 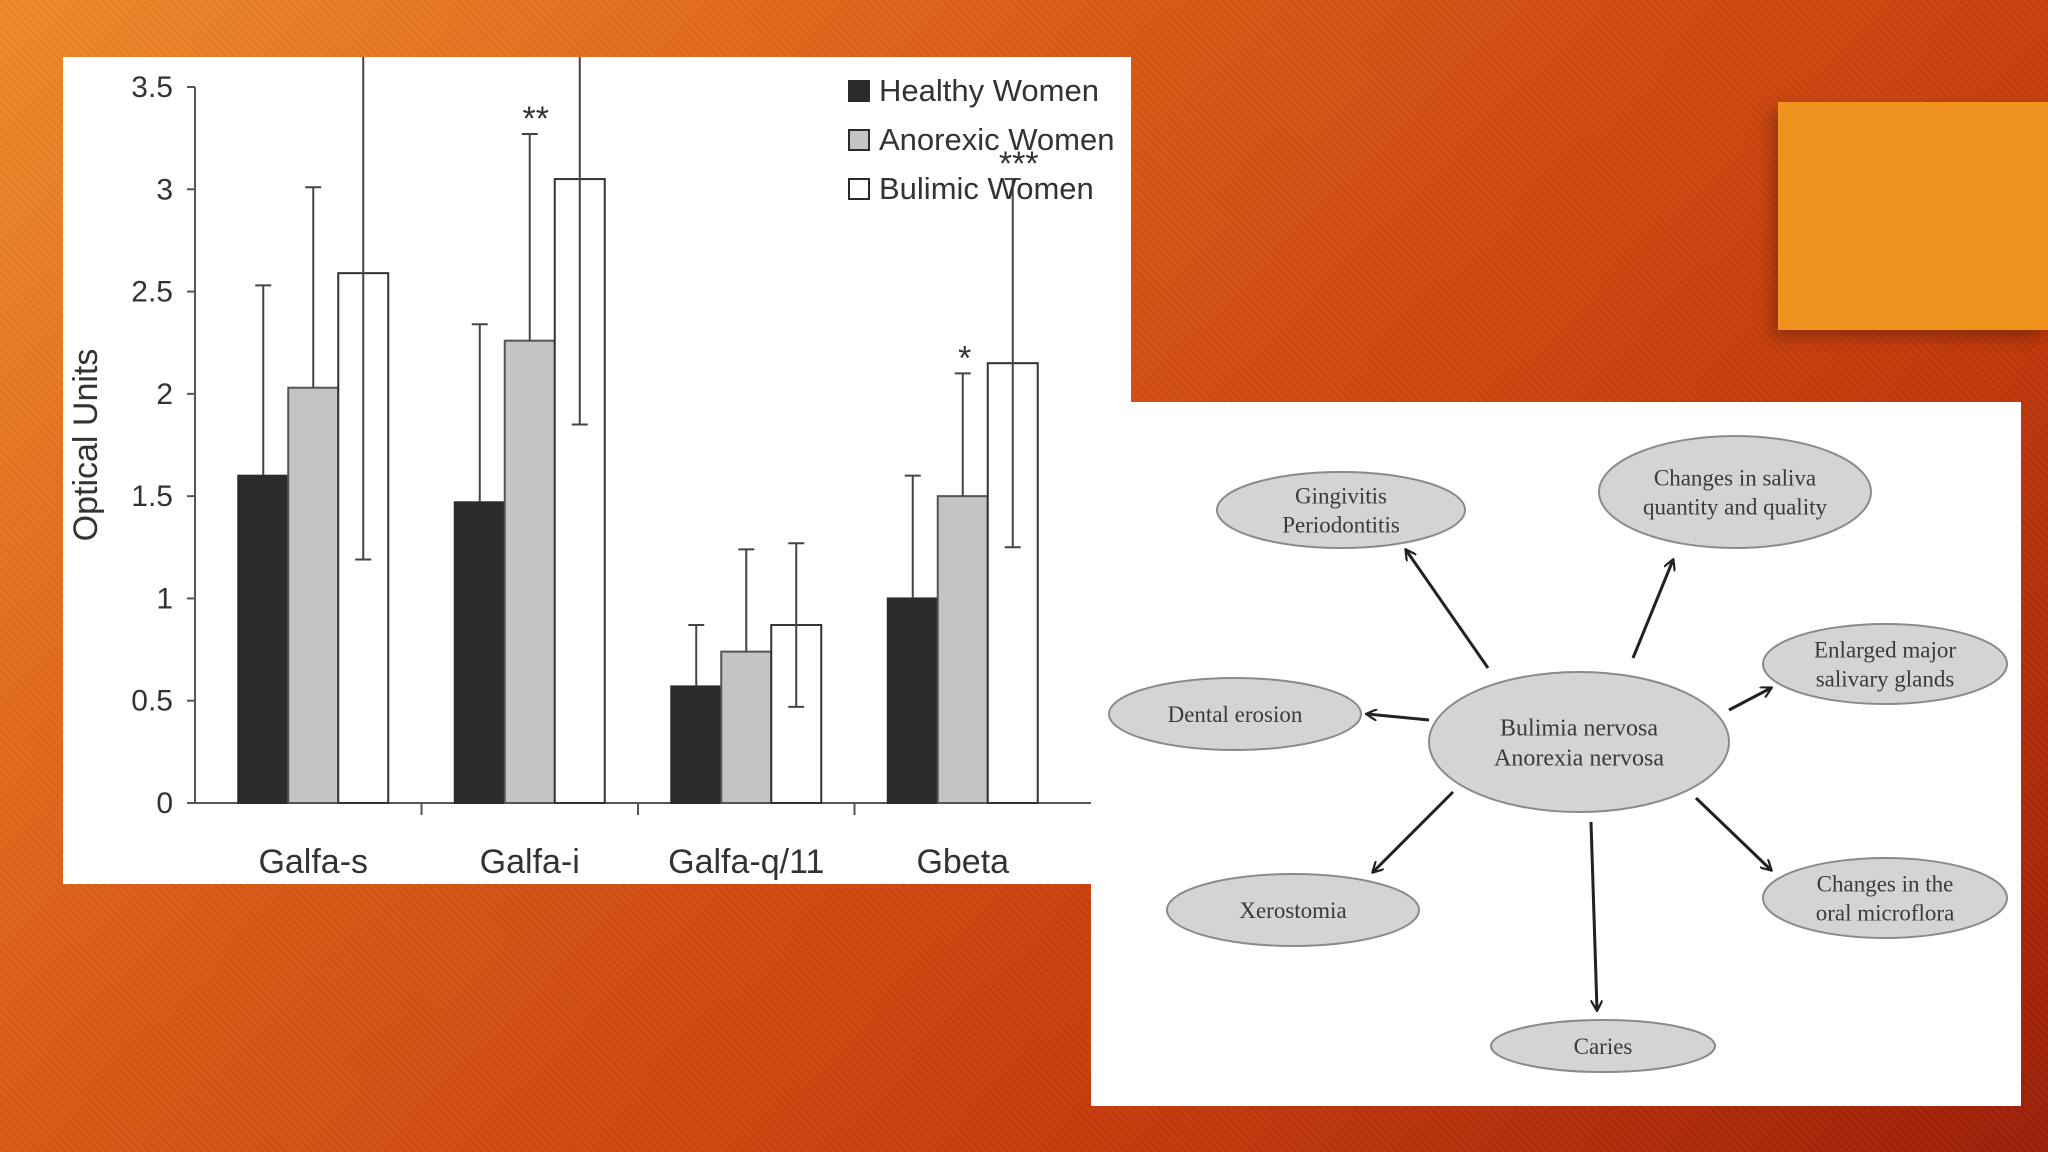 I want to click on node-microflora-label: Changes in the, so click(x=1885, y=884).